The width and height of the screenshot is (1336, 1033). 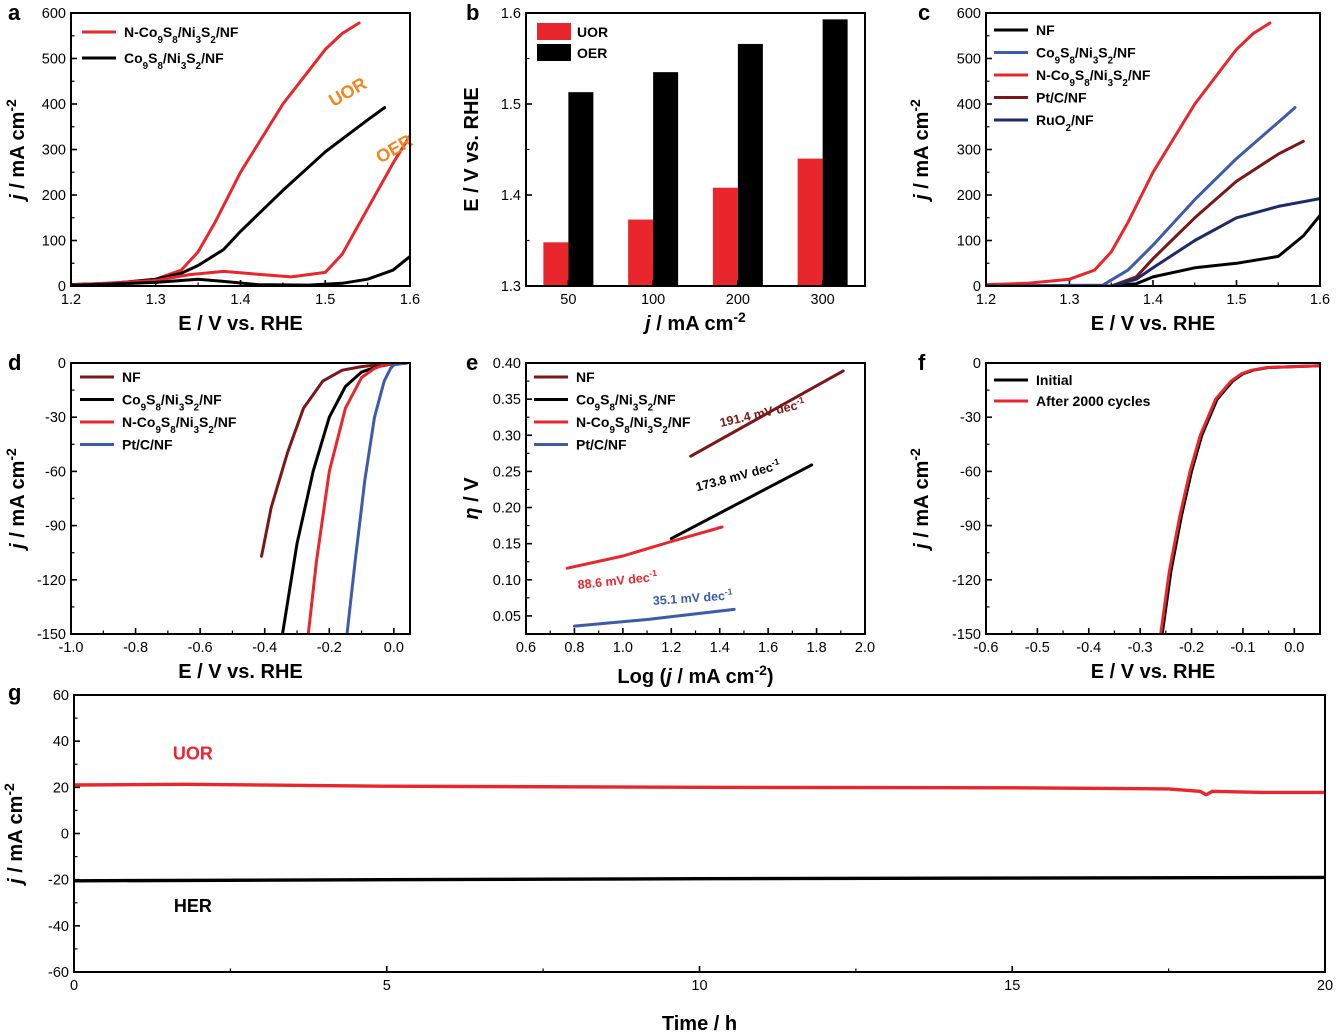 I want to click on x-tick-label: 0, so click(x=74, y=986).